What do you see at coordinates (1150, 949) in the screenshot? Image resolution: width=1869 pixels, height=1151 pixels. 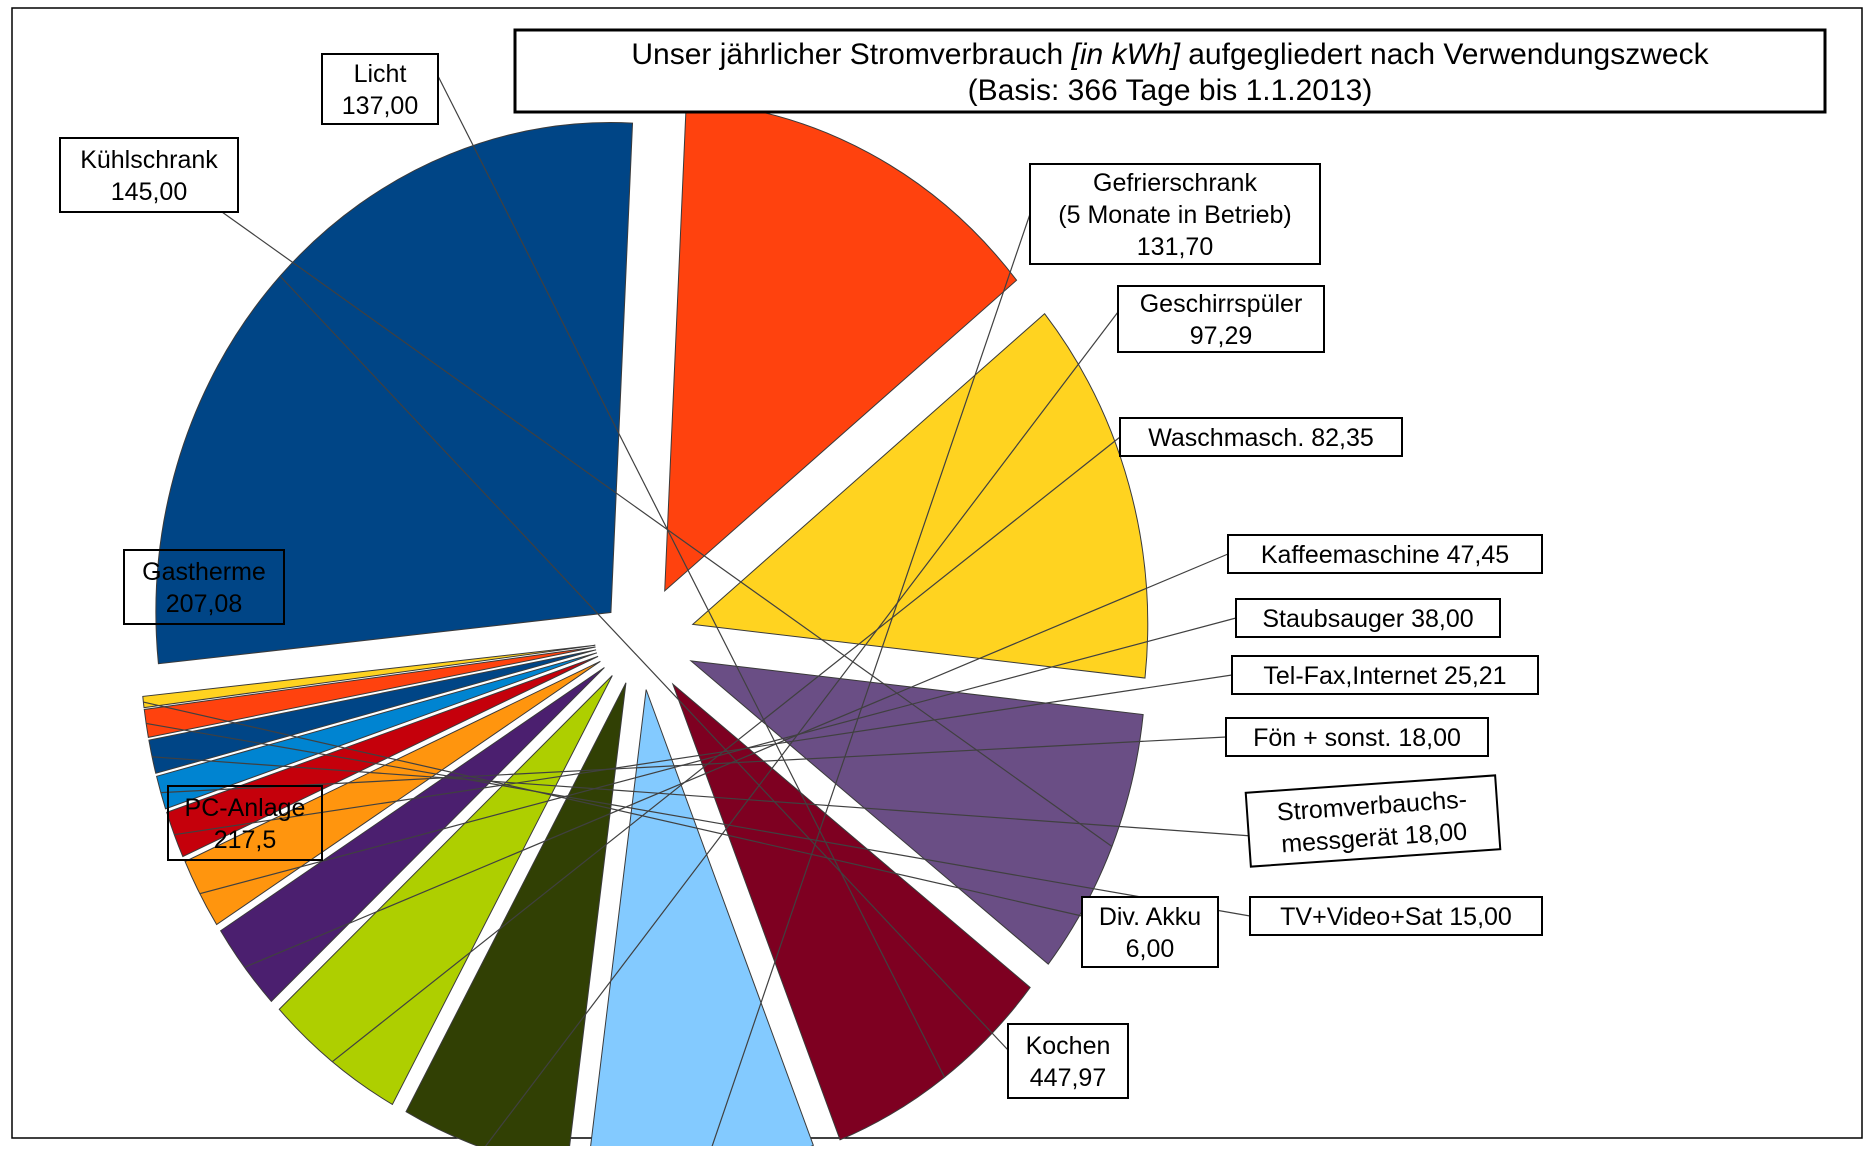 I see `slice-label-text: 6,00` at bounding box center [1150, 949].